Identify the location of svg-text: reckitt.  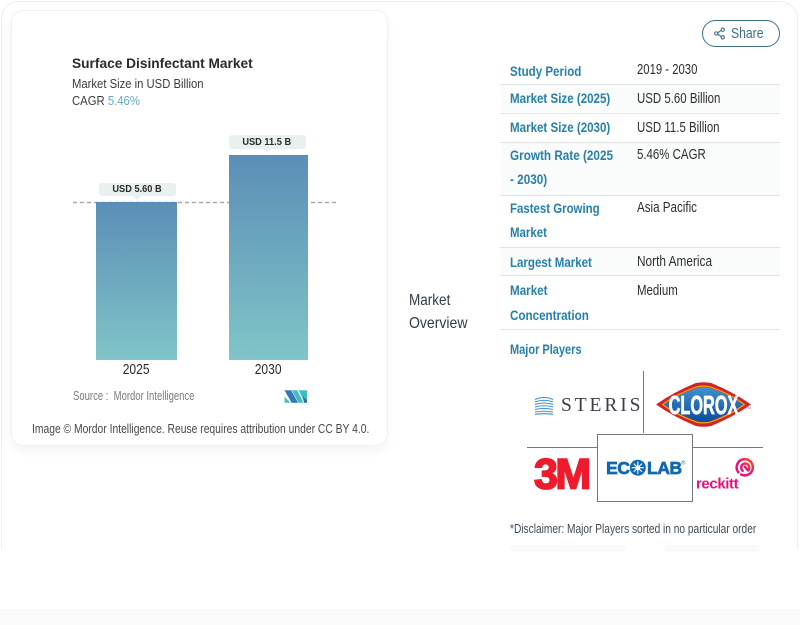
(717, 484).